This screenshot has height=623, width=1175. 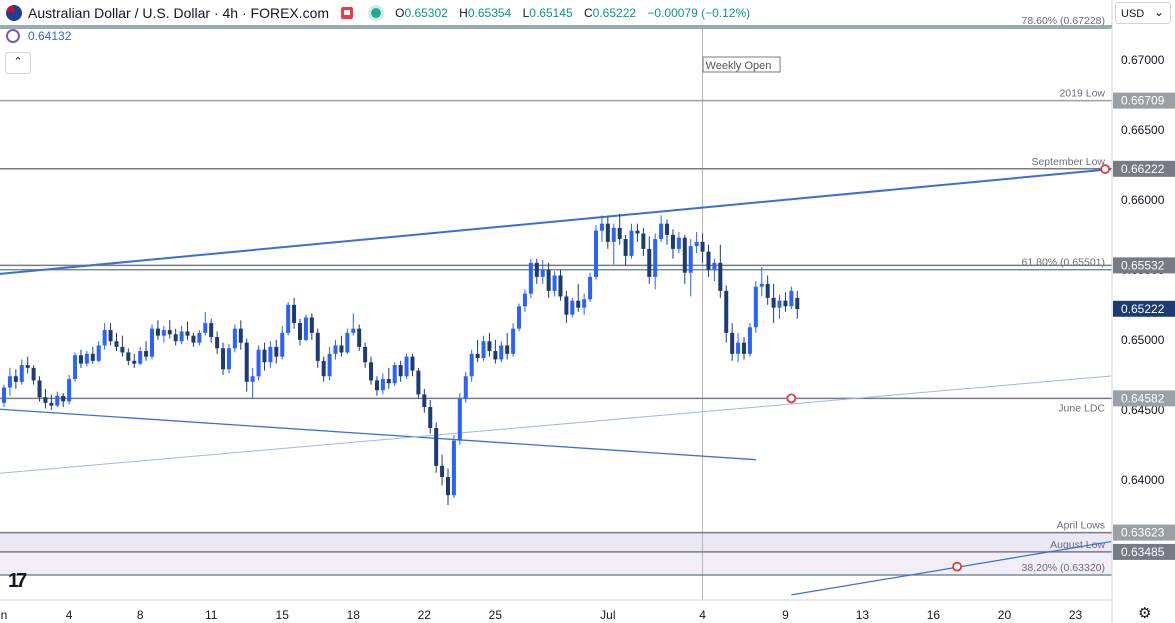 I want to click on price-tick-label: 0.66500, so click(x=1143, y=130).